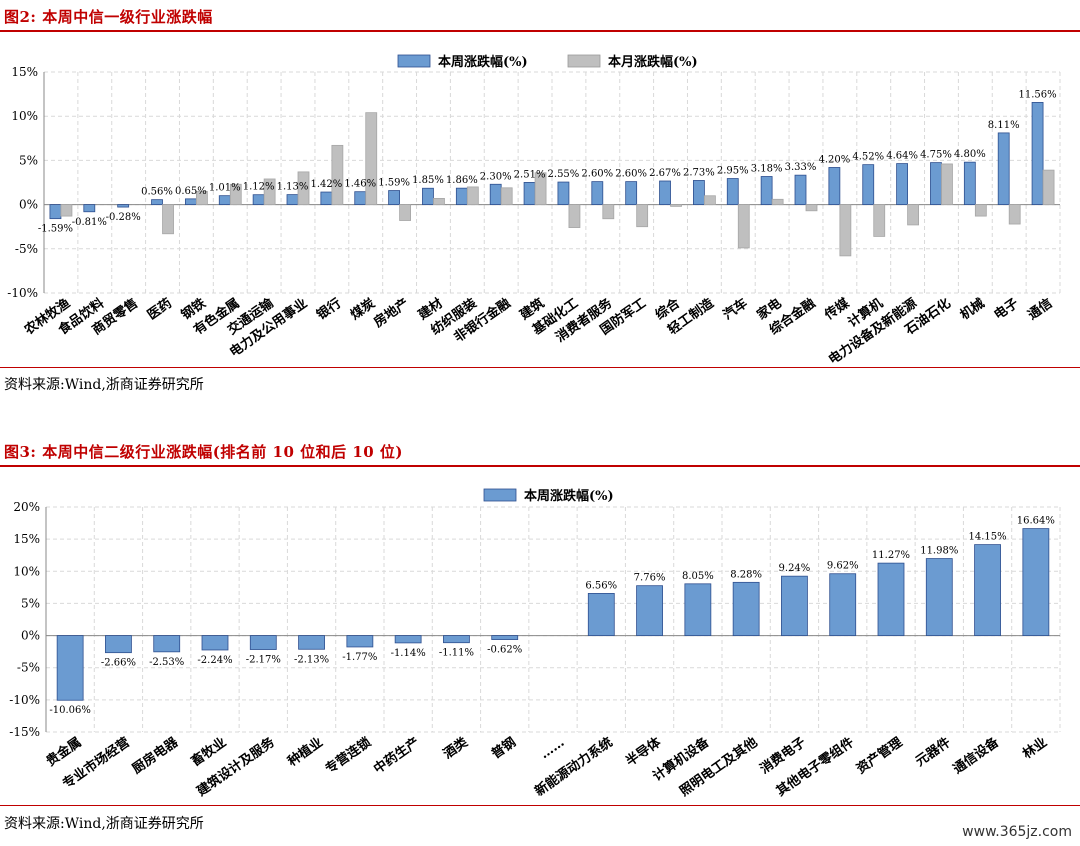  Describe the element at coordinates (55, 229) in the screenshot. I see `data-label: -1.59%` at that location.